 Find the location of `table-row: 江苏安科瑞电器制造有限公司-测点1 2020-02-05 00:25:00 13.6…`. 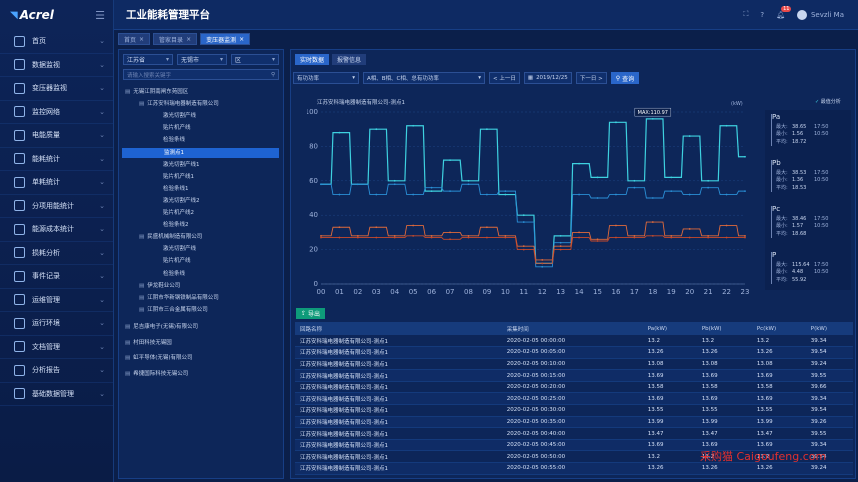

table-row: 江苏安科瑞电器制造有限公司-测点1 2020-02-05 00:25:00 13.6… is located at coordinates (574, 399).